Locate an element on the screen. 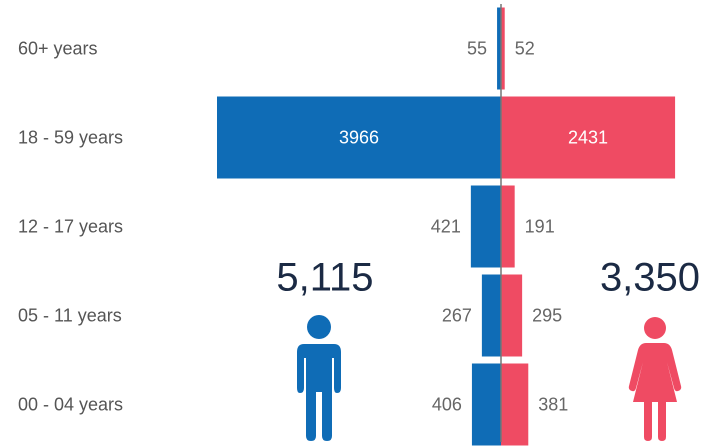  value-label: 421 is located at coordinates (446, 226).